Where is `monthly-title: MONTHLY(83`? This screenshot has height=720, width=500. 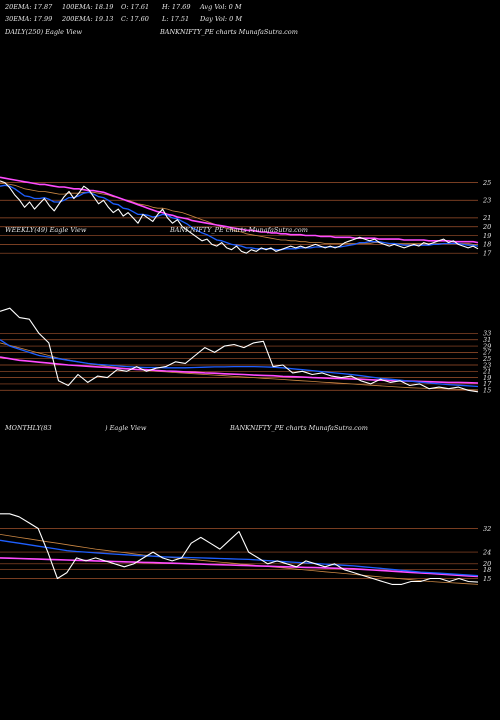
monthly-title: MONTHLY(83 is located at coordinates (28, 428).